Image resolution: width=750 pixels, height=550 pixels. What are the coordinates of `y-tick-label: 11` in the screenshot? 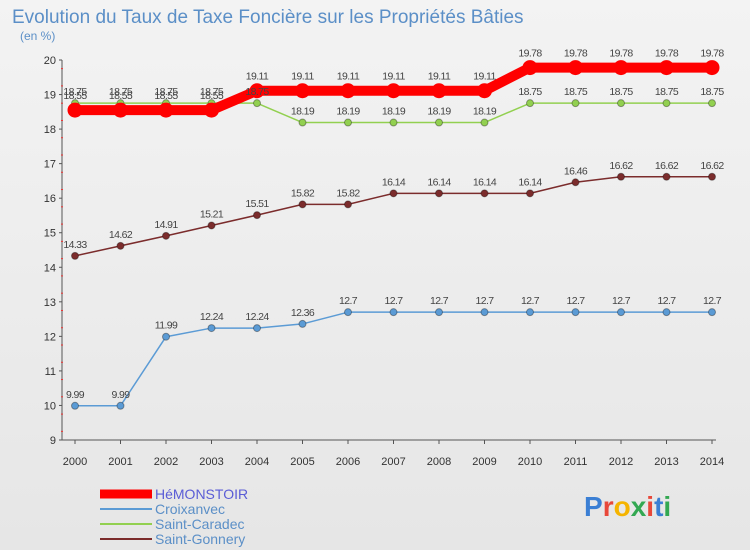 It's located at (50, 372).